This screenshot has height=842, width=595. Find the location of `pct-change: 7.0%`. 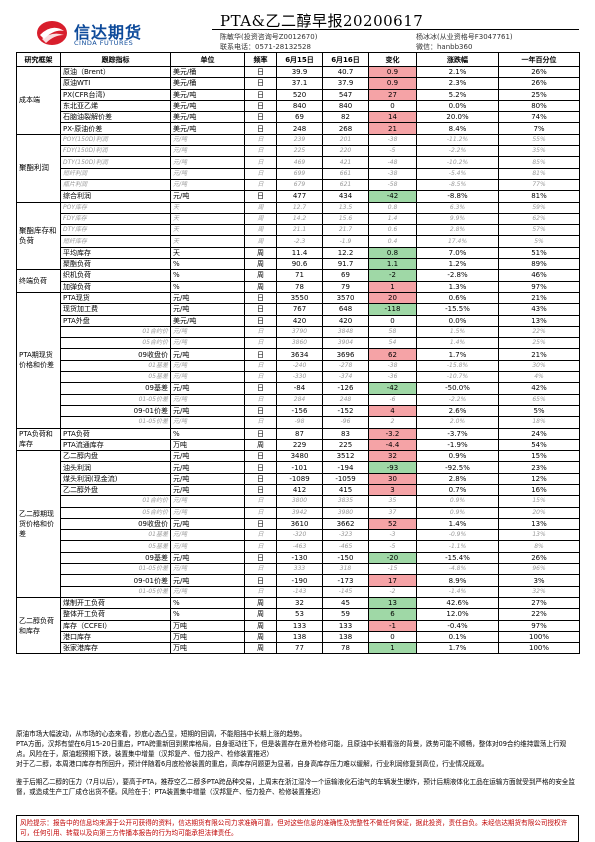

pct-change: 7.0% is located at coordinates (457, 253).